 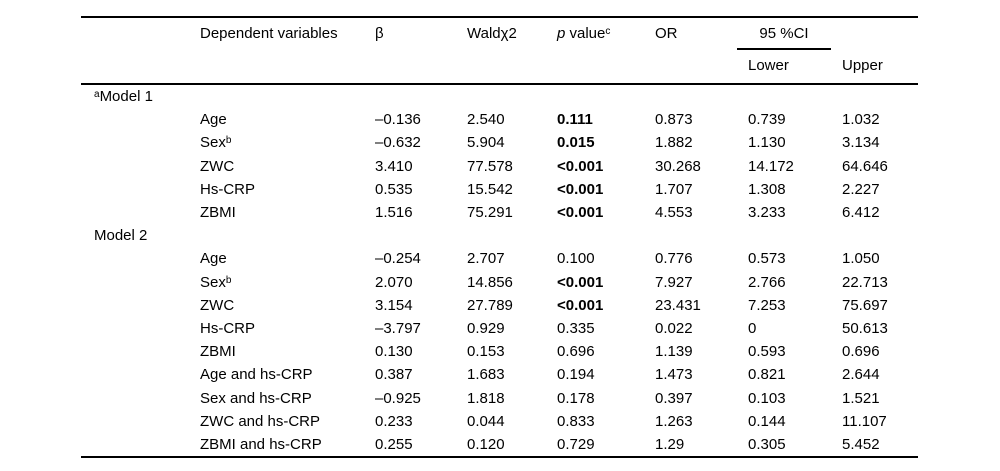 I want to click on data-row: Age –0.254 2.707 0.100 0.776 0.573 1.050, so click(x=499, y=258).